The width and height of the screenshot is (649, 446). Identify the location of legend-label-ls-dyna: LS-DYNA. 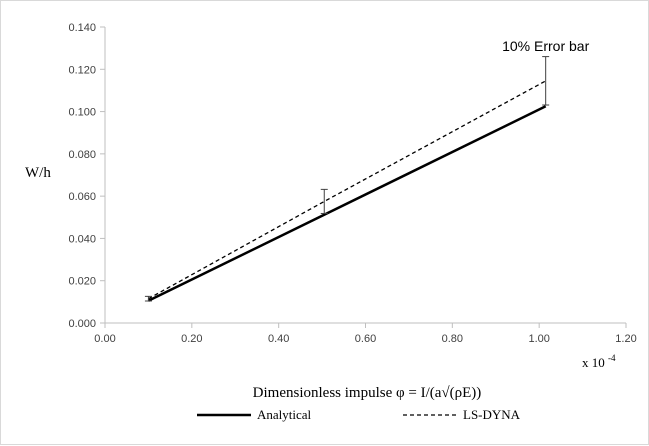
(492, 414).